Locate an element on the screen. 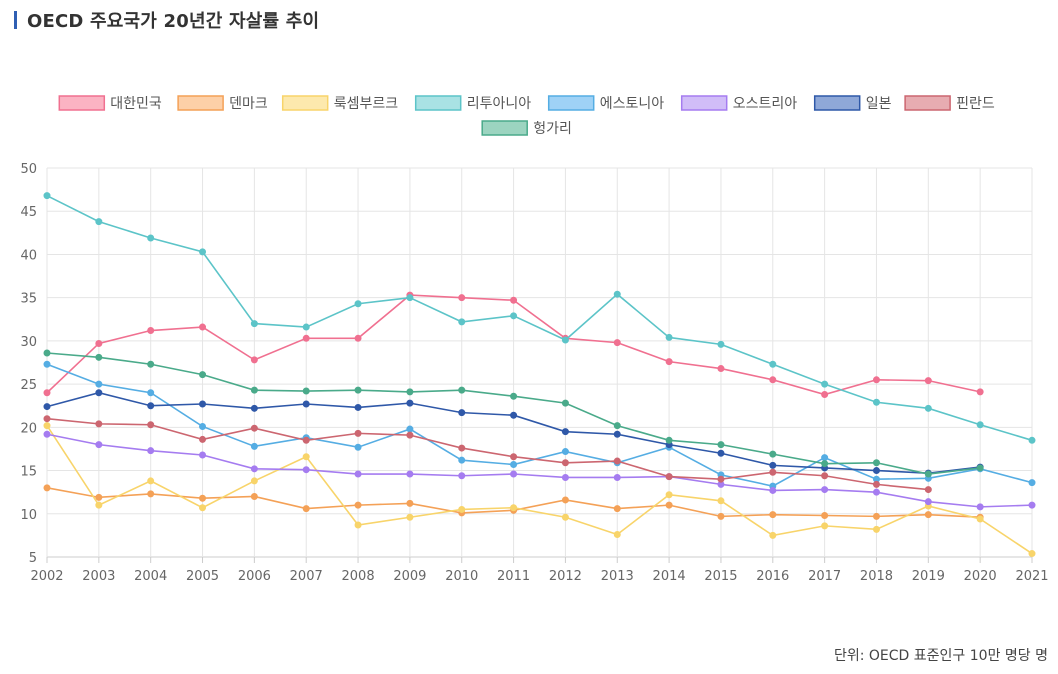 The image size is (1058, 674). x-tick-label: 2003 is located at coordinates (98, 576).